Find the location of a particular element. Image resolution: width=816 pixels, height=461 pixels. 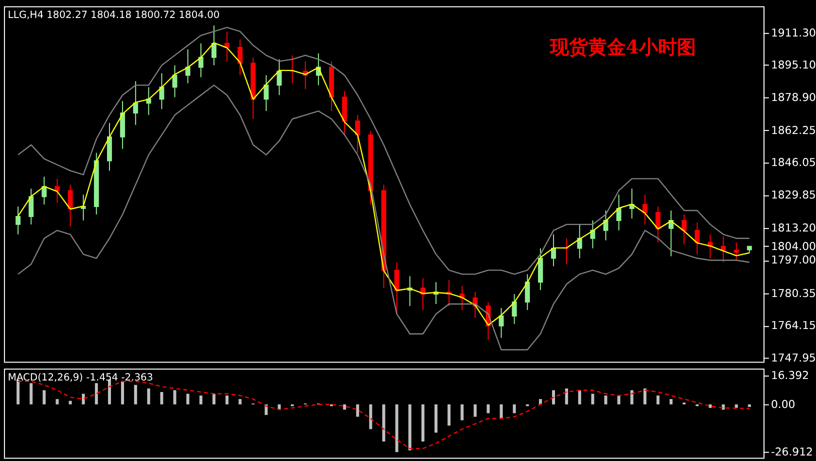

line-series is located at coordinates (383, 415).